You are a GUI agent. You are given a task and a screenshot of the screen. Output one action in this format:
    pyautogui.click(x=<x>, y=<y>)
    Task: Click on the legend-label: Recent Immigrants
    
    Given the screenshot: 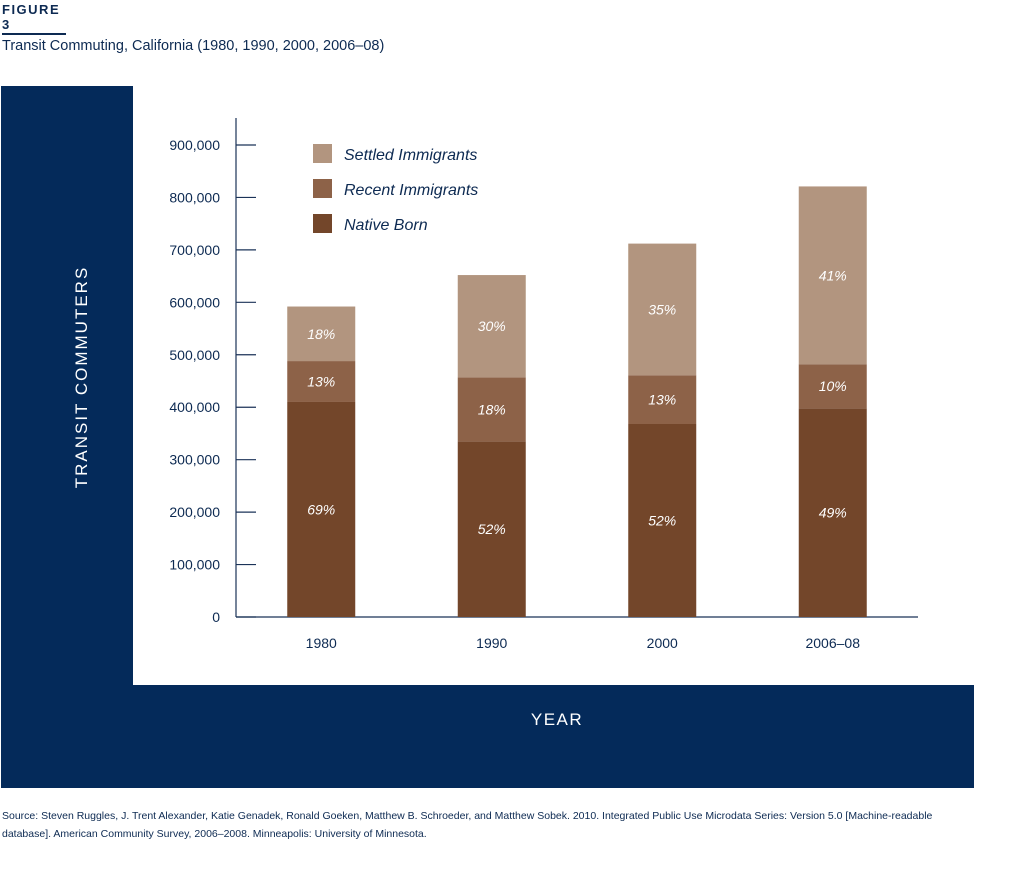 What is the action you would take?
    pyautogui.click(x=411, y=190)
    